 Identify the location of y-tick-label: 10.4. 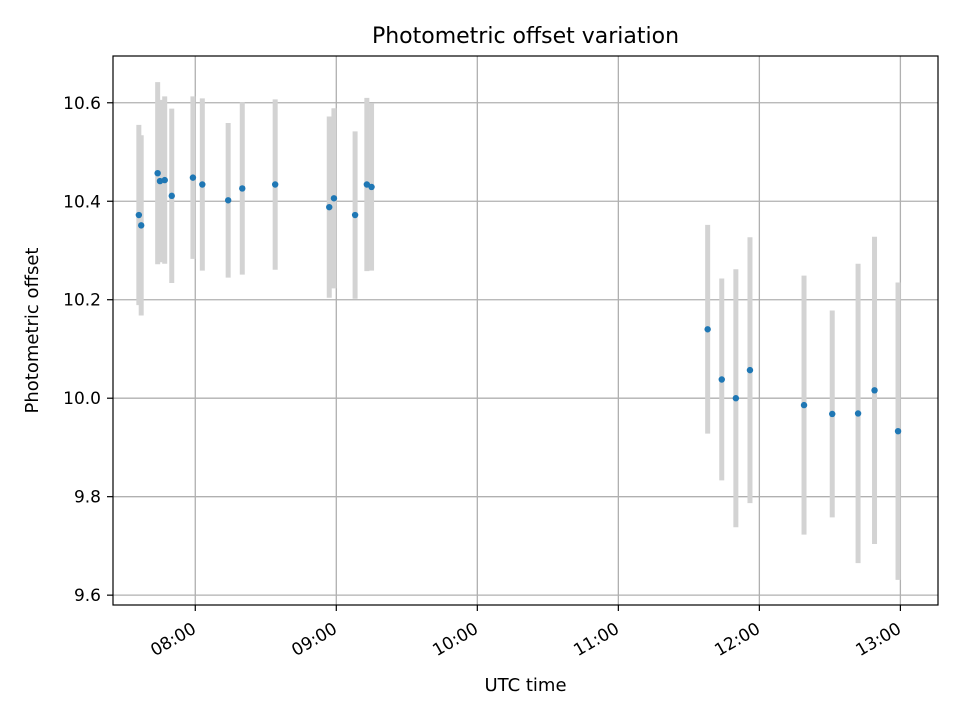
(82, 202).